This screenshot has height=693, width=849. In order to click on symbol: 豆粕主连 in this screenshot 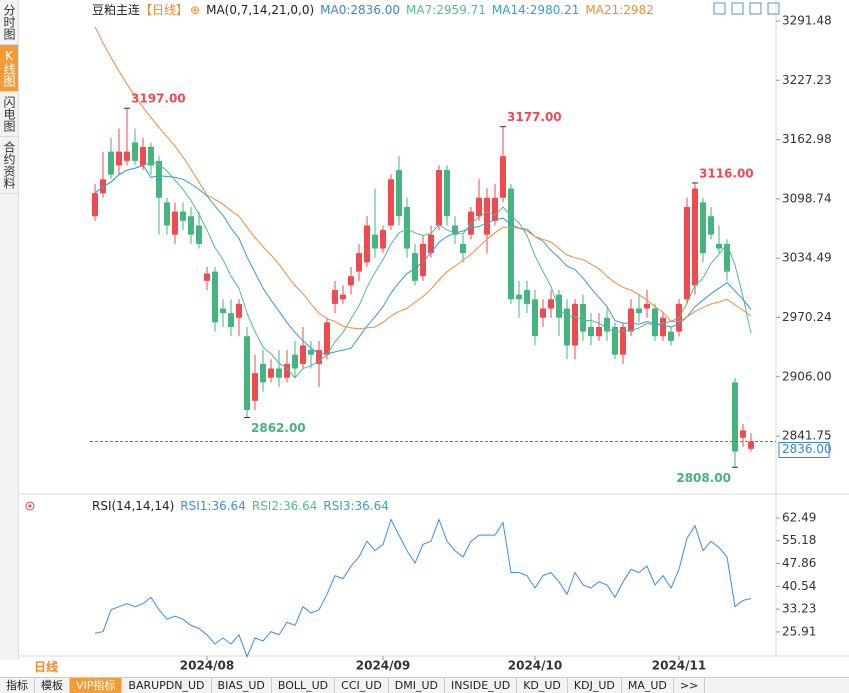, I will do `click(116, 9)`.